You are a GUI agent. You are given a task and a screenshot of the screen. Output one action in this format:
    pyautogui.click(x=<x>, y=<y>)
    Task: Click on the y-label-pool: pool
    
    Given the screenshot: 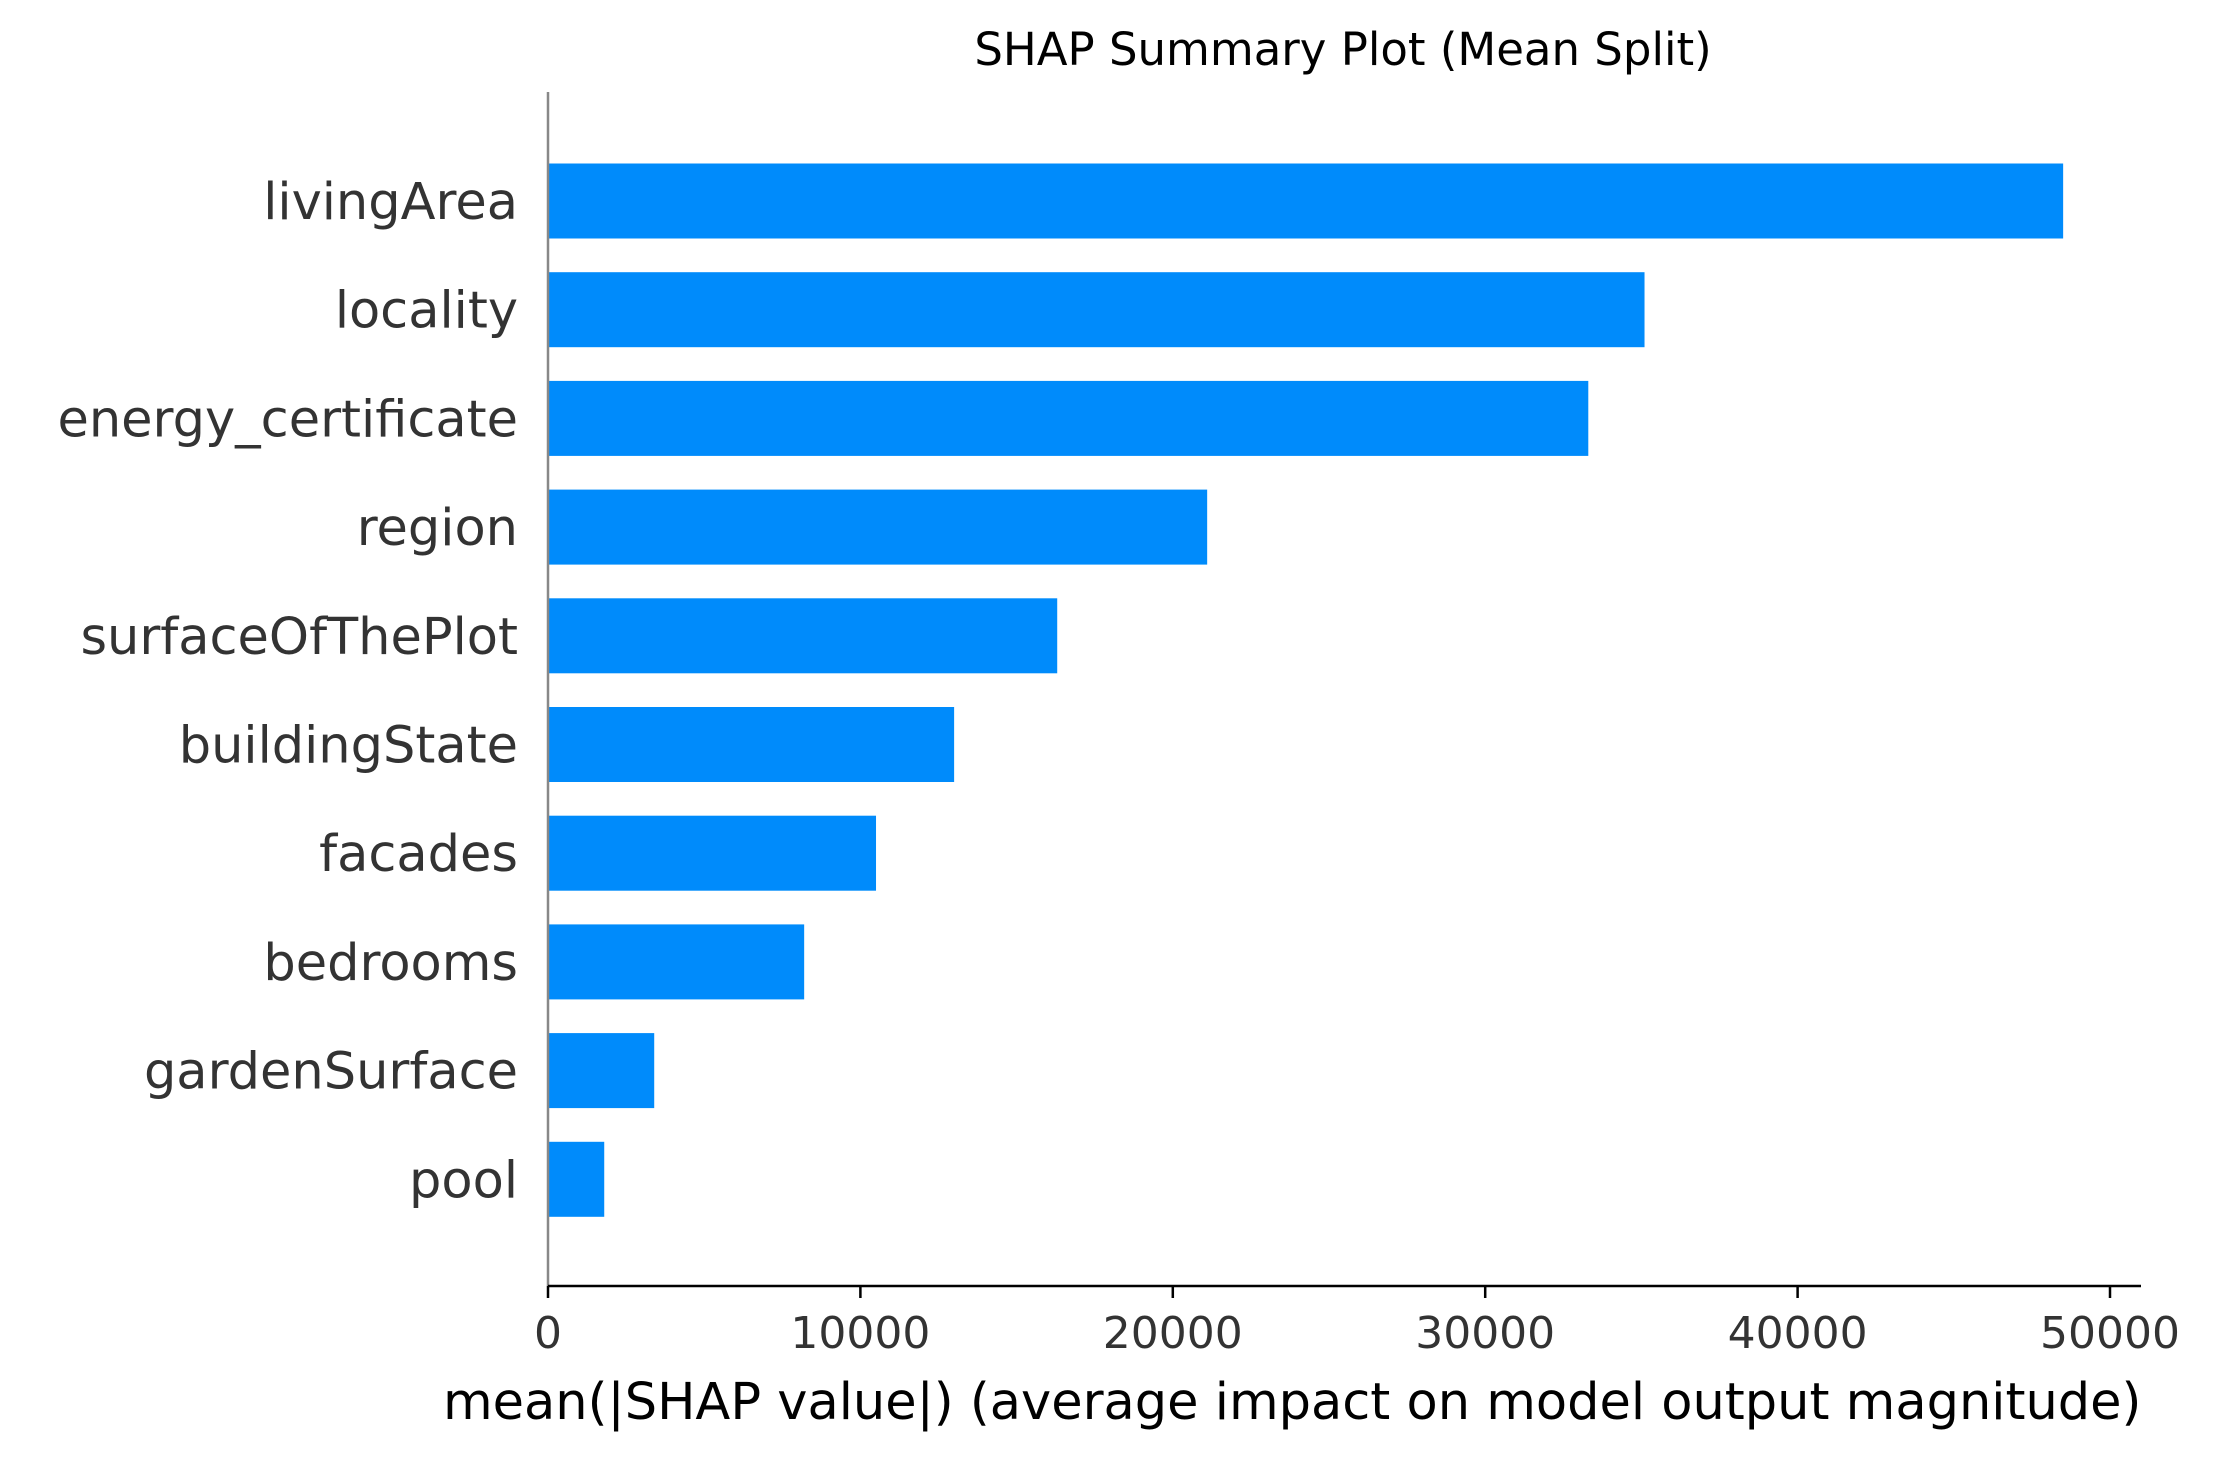 What is the action you would take?
    pyautogui.click(x=463, y=1180)
    